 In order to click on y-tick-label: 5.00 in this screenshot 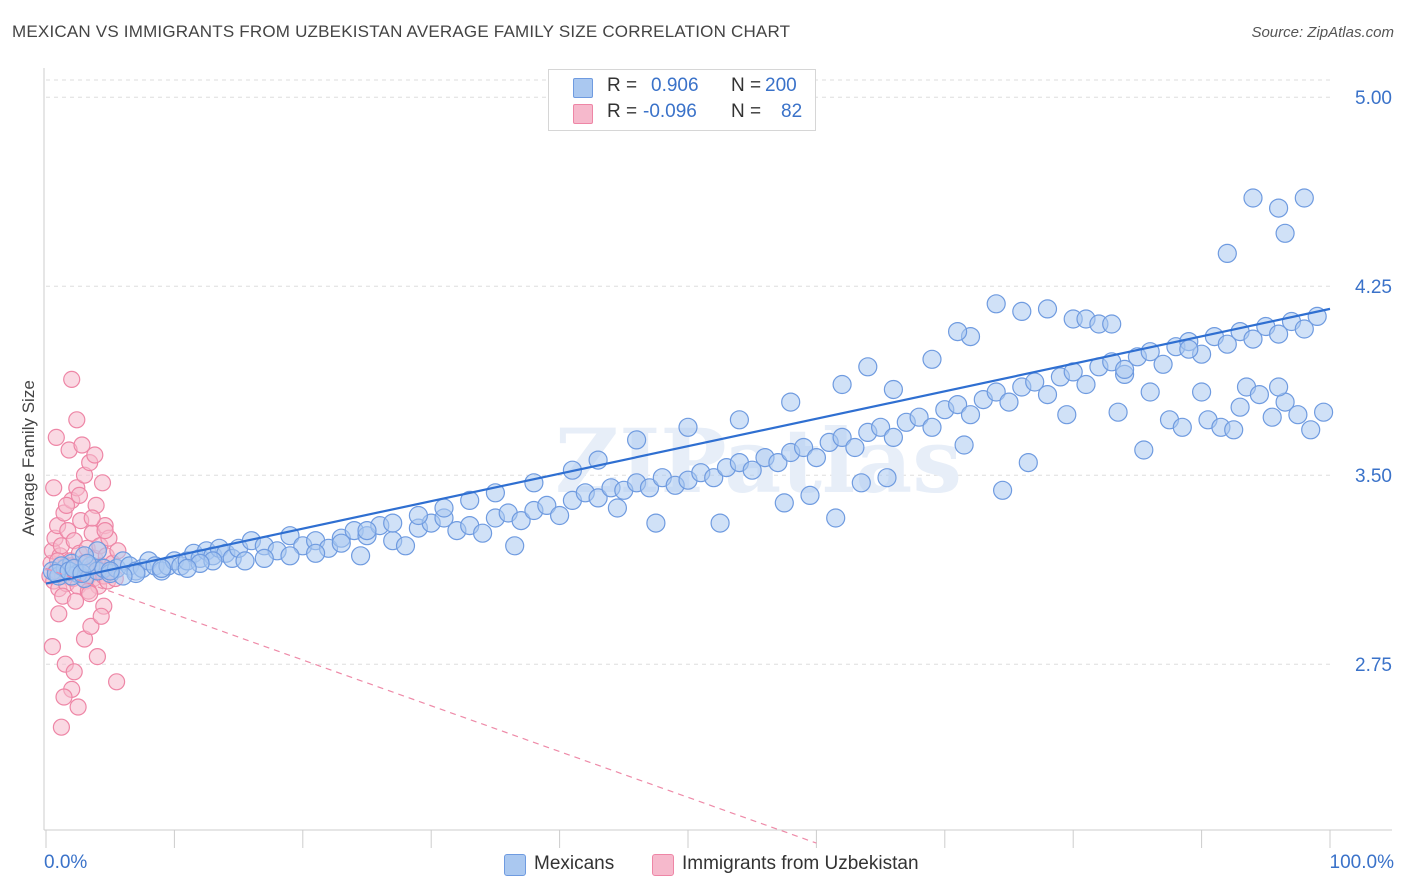, I will do `click(1373, 98)`.